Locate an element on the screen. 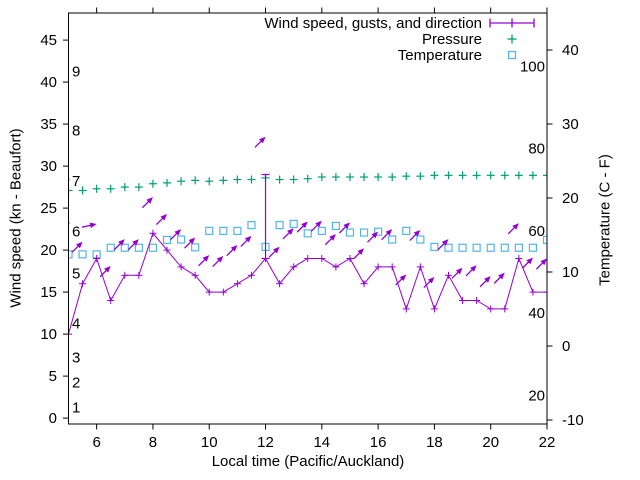  svg-text: 22 is located at coordinates (547, 442).